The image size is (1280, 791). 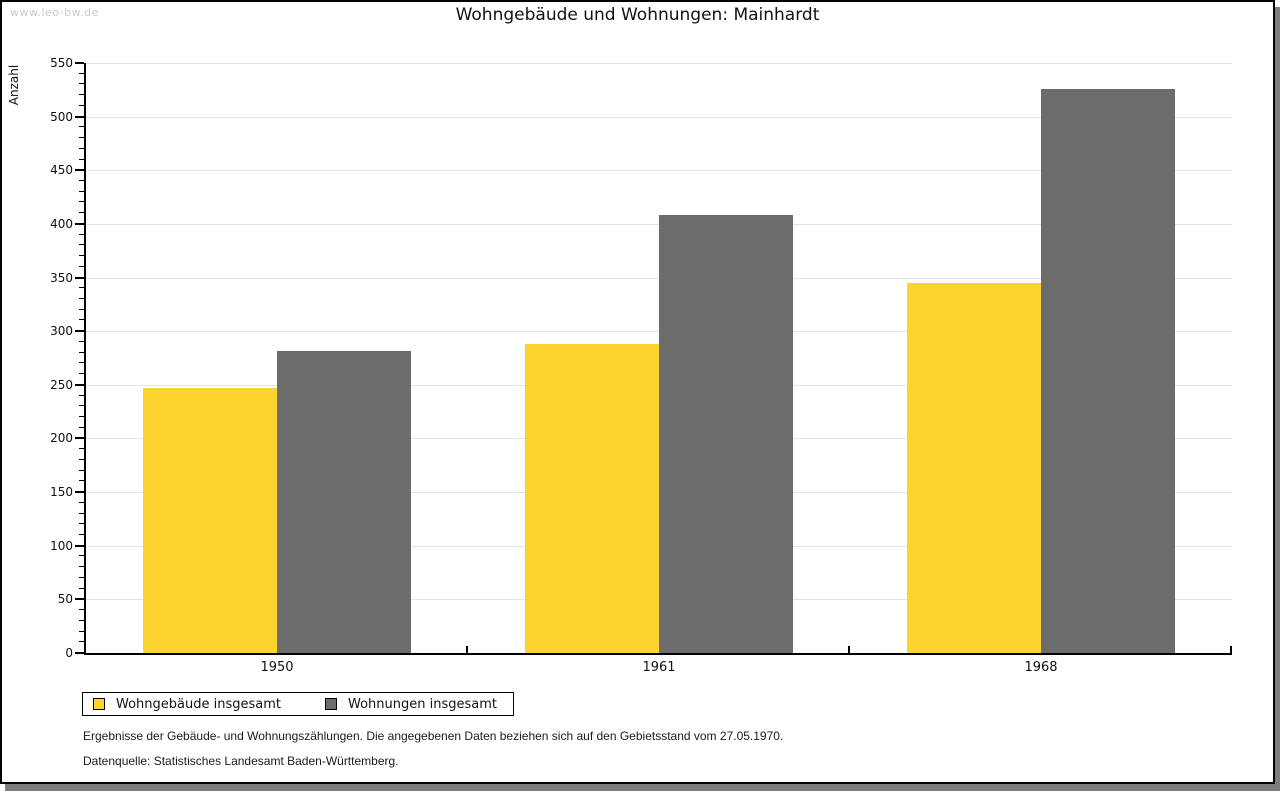 I want to click on y-tick-label-500: 500, so click(x=61, y=116).